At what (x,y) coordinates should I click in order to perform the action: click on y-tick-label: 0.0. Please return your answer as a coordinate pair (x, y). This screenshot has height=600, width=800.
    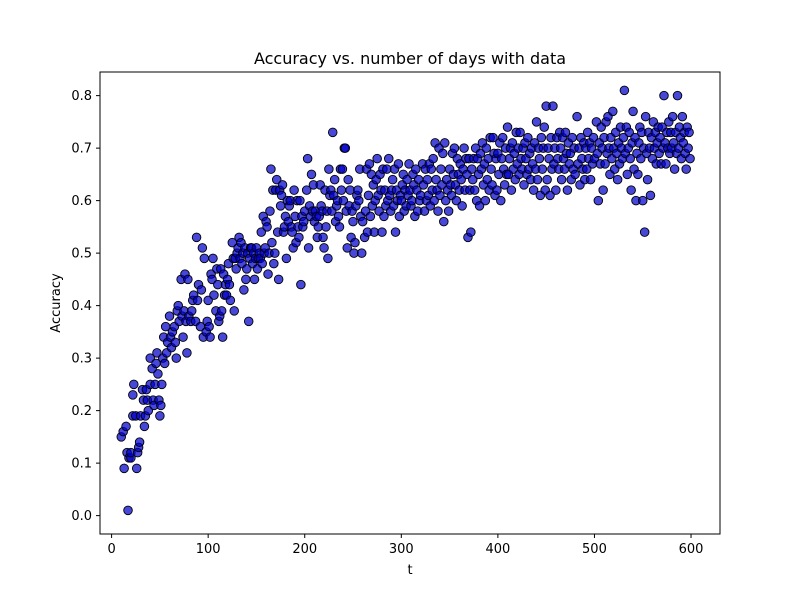
    Looking at the image, I should click on (81, 516).